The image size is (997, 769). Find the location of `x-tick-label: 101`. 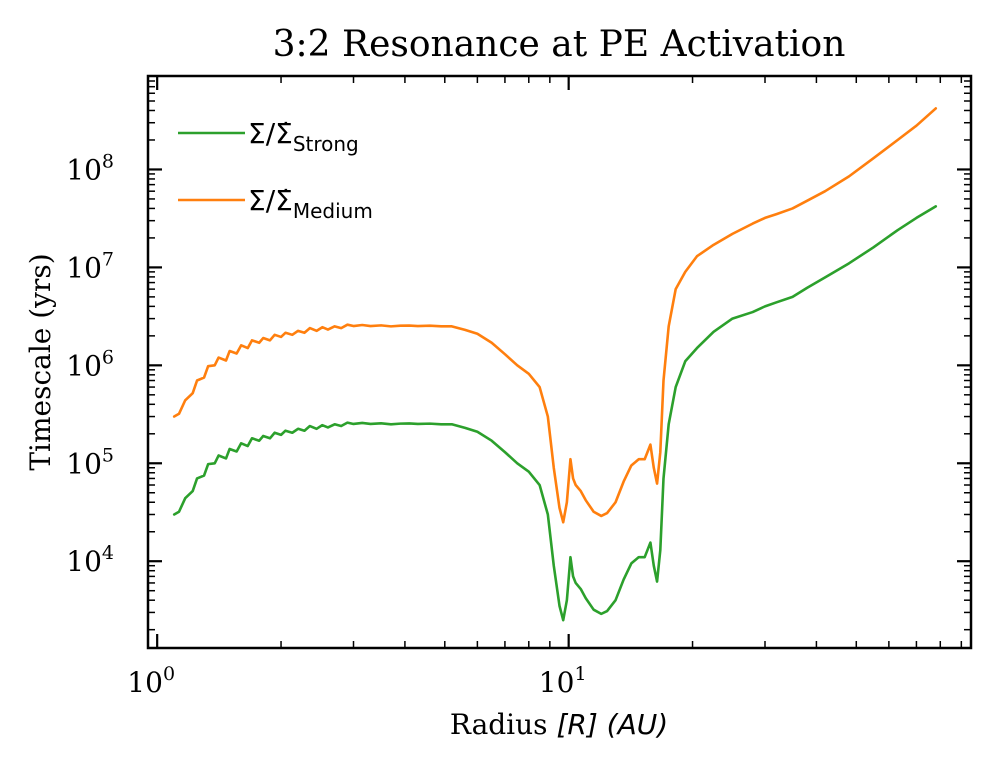

x-tick-label: 101 is located at coordinates (563, 681).